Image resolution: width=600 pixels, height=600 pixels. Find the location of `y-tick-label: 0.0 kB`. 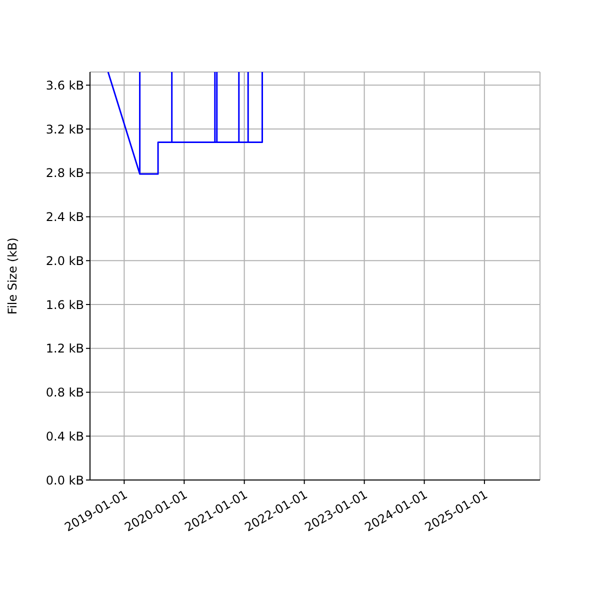

y-tick-label: 0.0 kB is located at coordinates (65, 480).